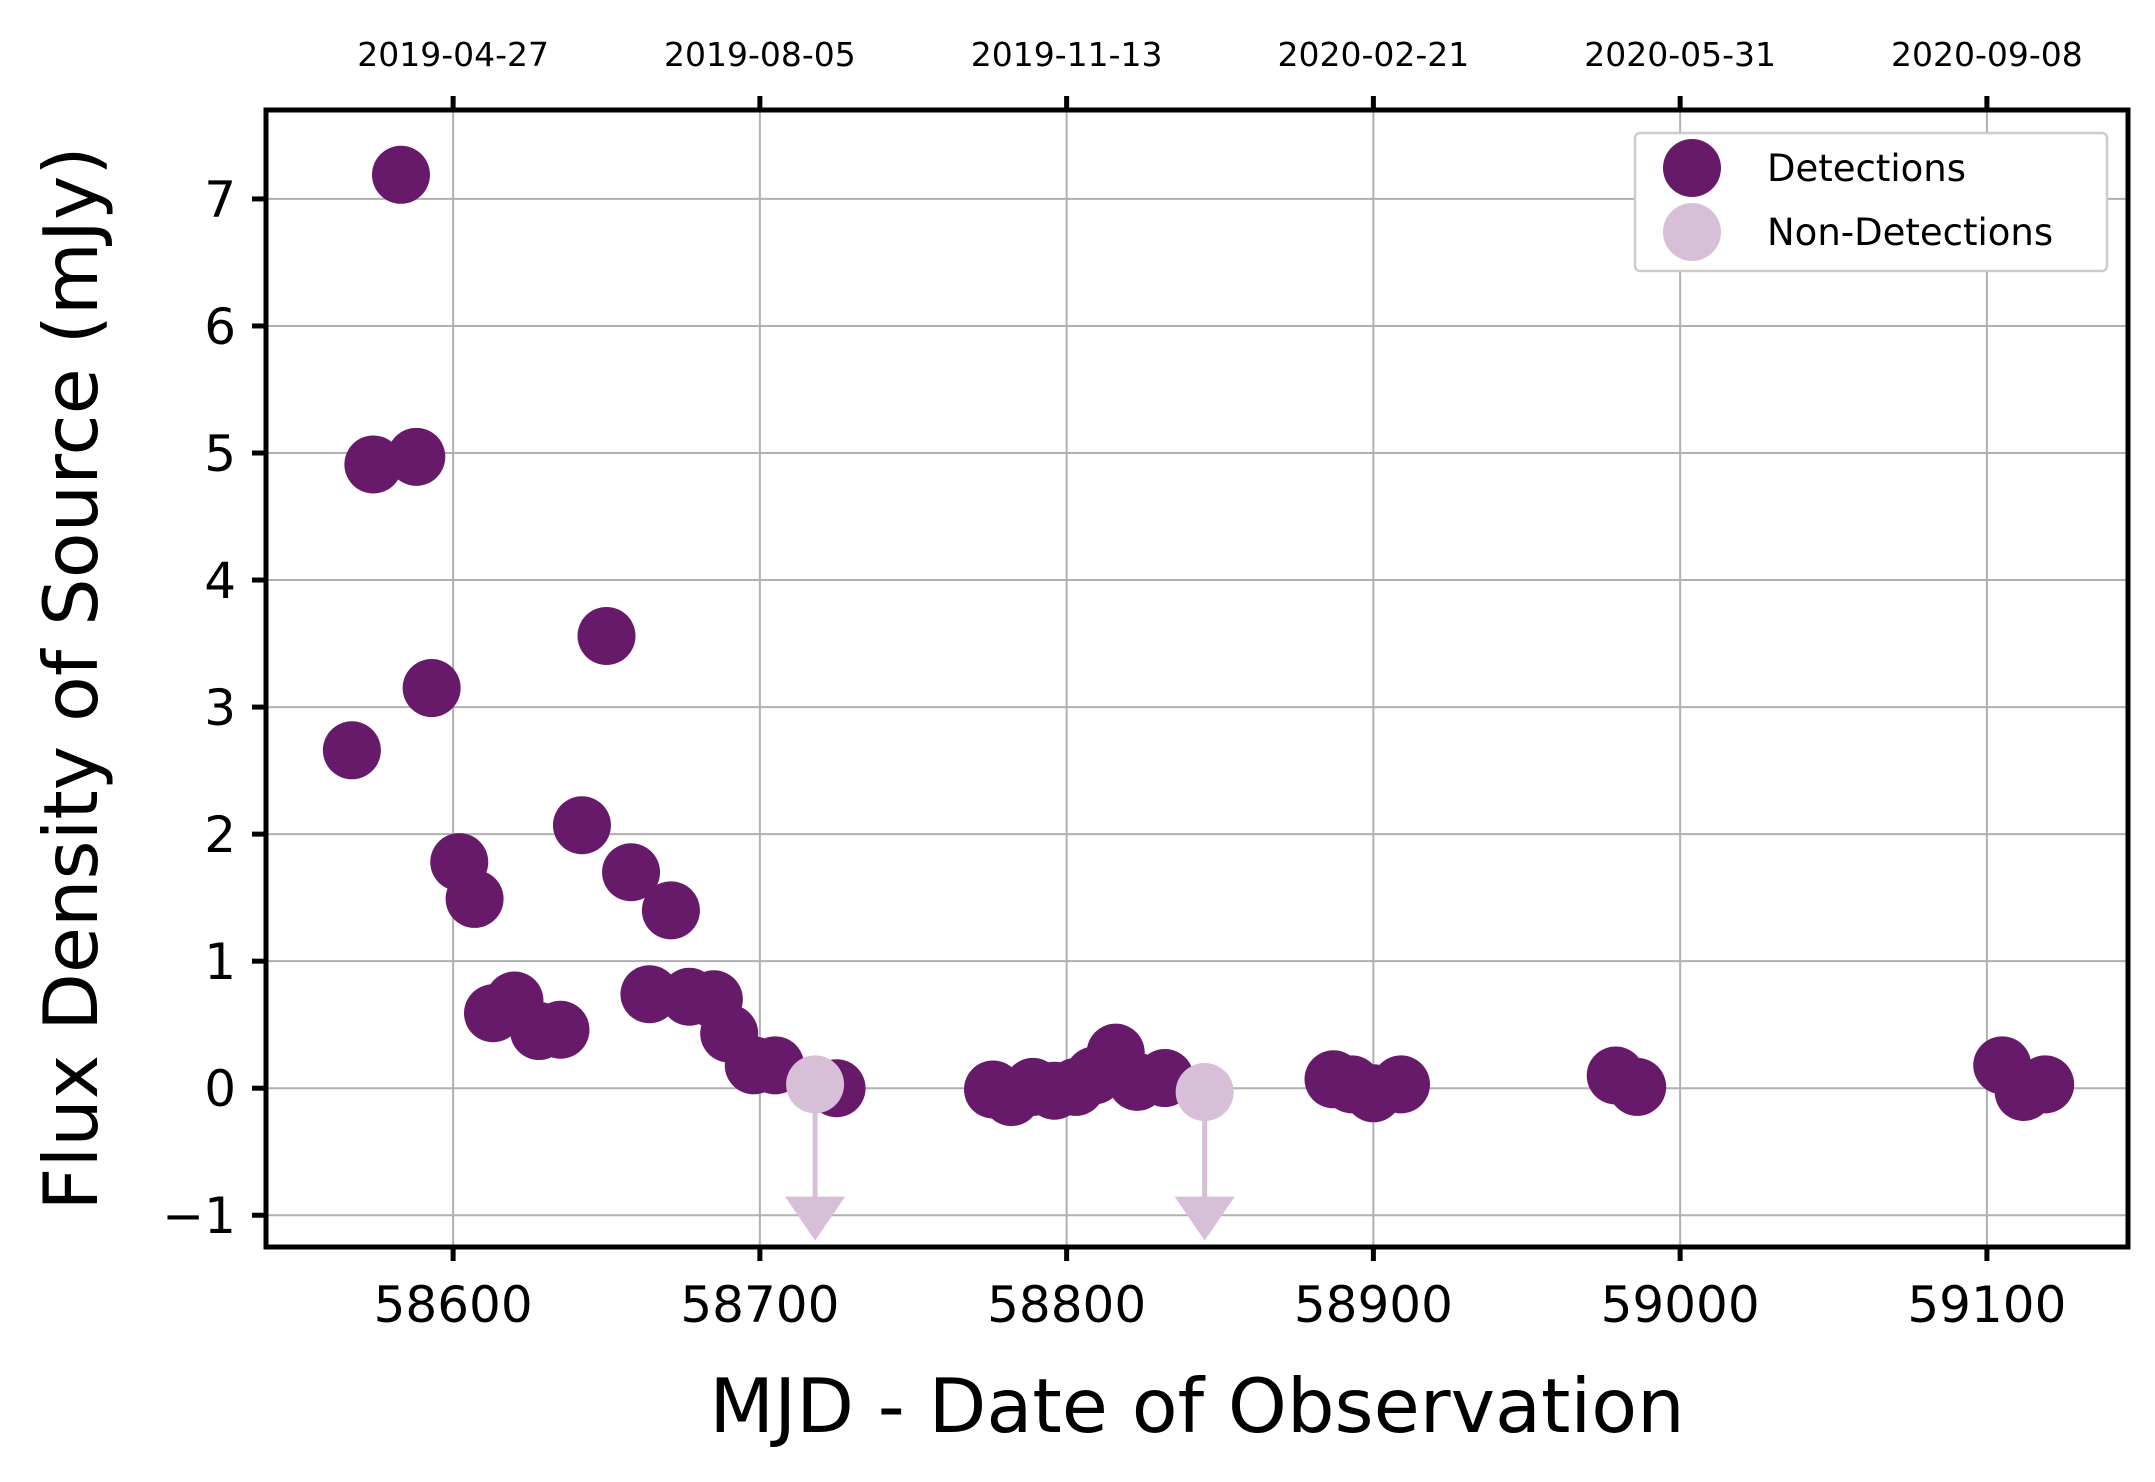 The height and width of the screenshot is (1482, 2155). I want to click on x-tick-label: 58600, so click(453, 1305).